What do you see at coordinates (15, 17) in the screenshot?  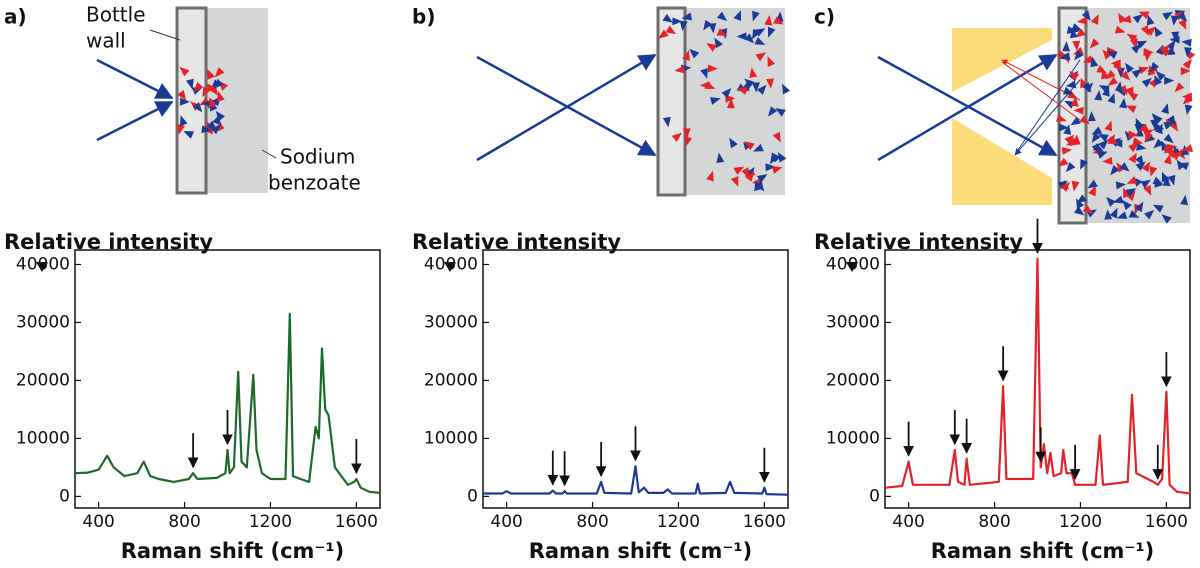 I see `panel-label: a)` at bounding box center [15, 17].